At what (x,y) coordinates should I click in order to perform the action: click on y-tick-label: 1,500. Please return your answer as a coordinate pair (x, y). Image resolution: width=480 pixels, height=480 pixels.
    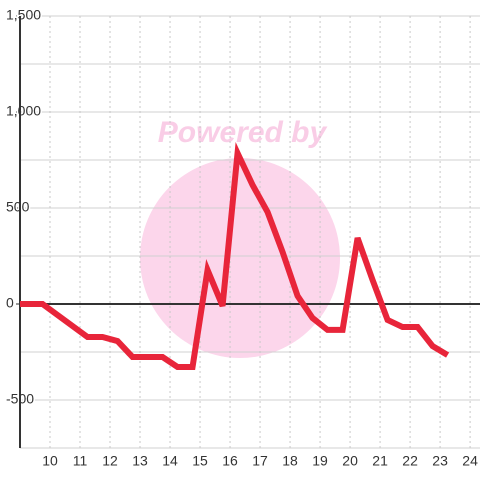
    Looking at the image, I should click on (23, 15).